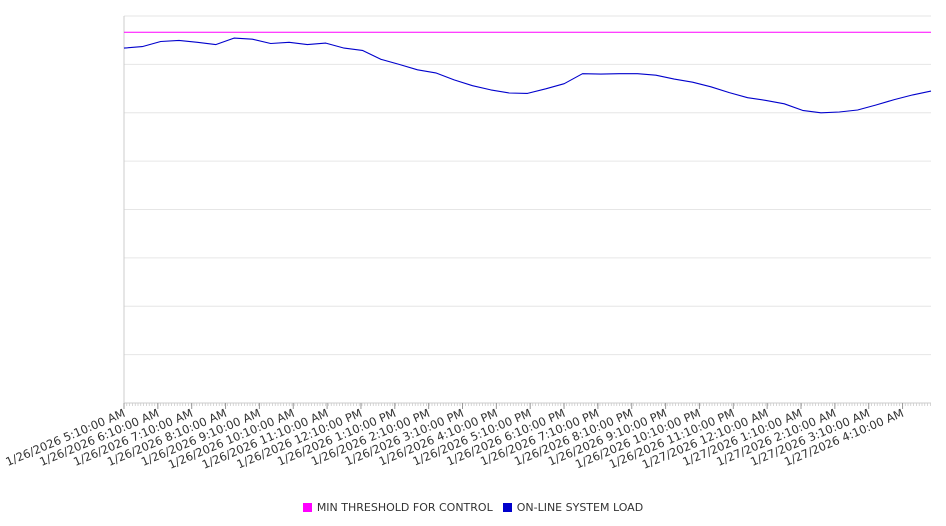 Image resolution: width=946 pixels, height=526 pixels. What do you see at coordinates (307, 507) in the screenshot?
I see `legend-swatch-threshold` at bounding box center [307, 507].